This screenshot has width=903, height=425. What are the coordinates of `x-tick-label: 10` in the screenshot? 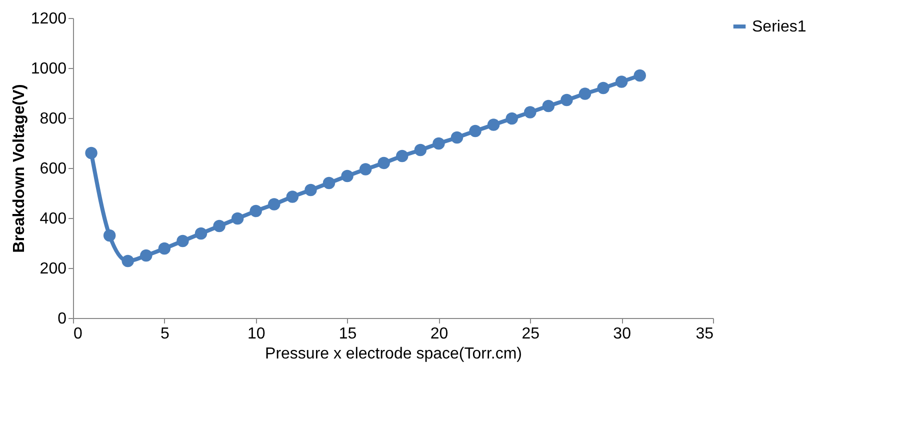 It's located at (256, 334).